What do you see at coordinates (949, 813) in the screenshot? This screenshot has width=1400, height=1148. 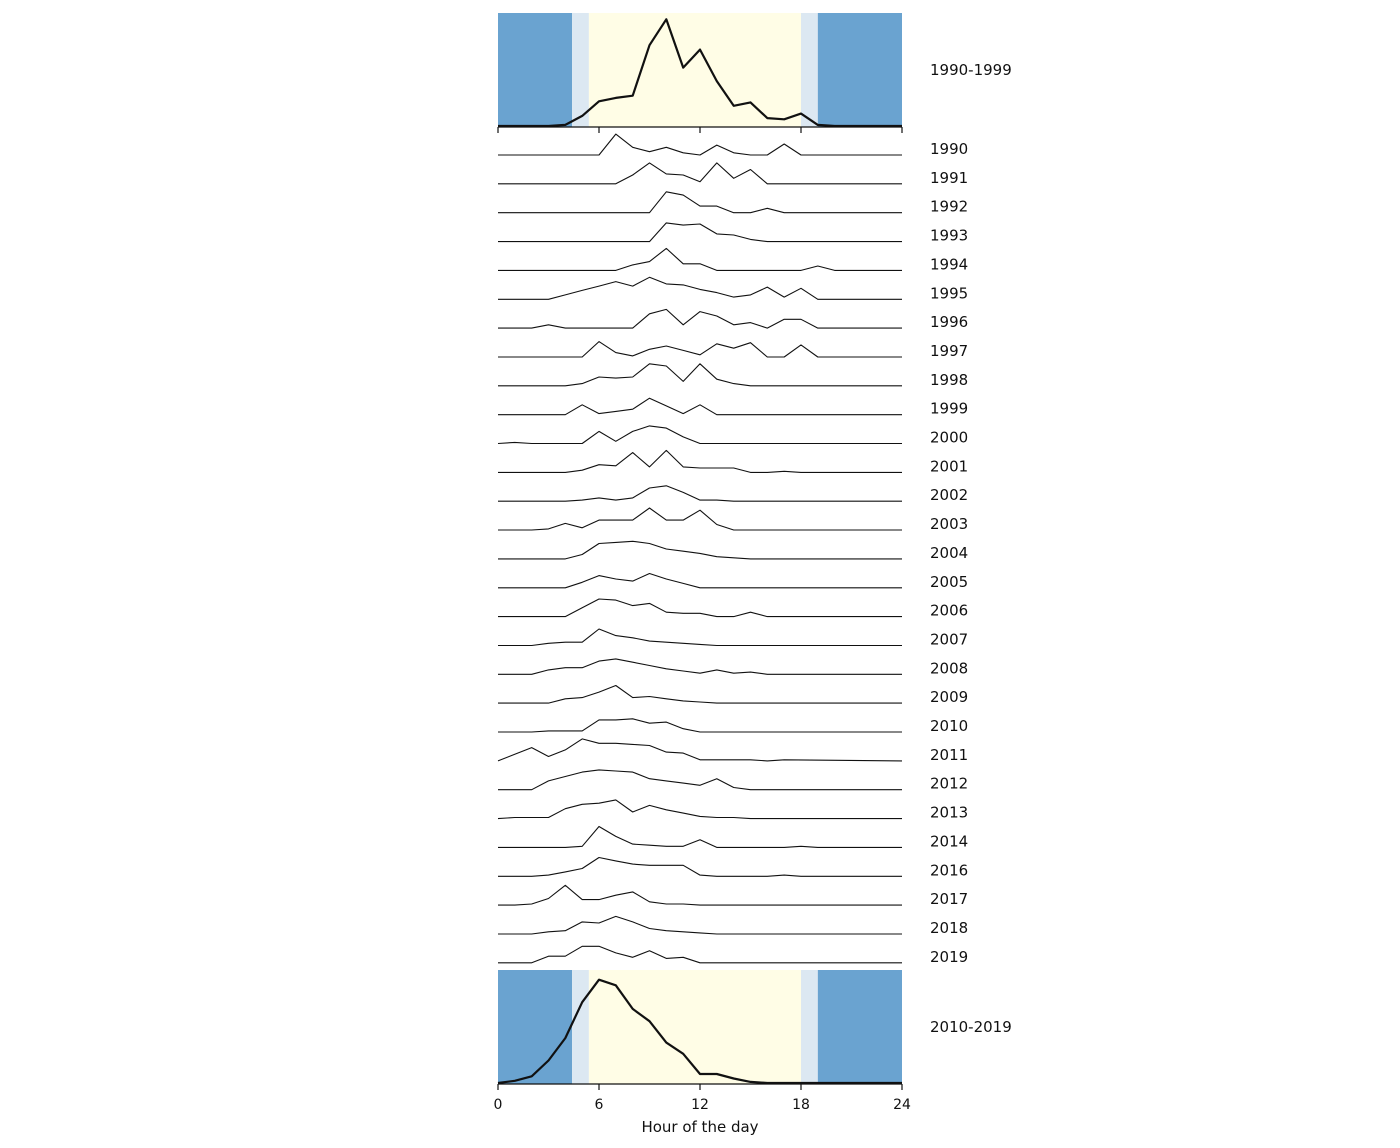 I see `ridge-label-2013: 2013` at bounding box center [949, 813].